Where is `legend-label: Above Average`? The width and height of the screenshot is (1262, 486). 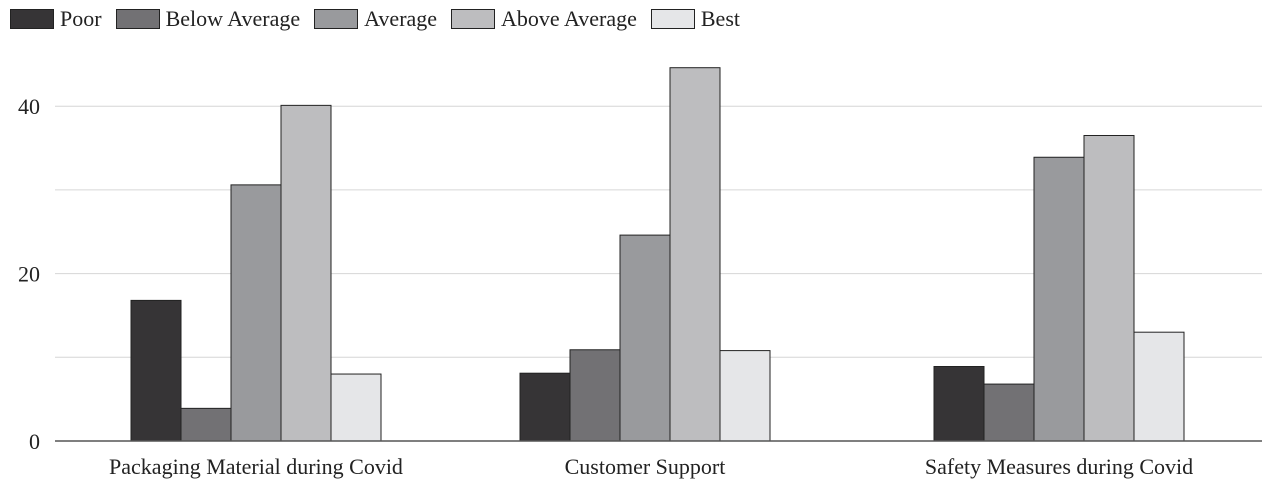
legend-label: Above Average is located at coordinates (569, 18).